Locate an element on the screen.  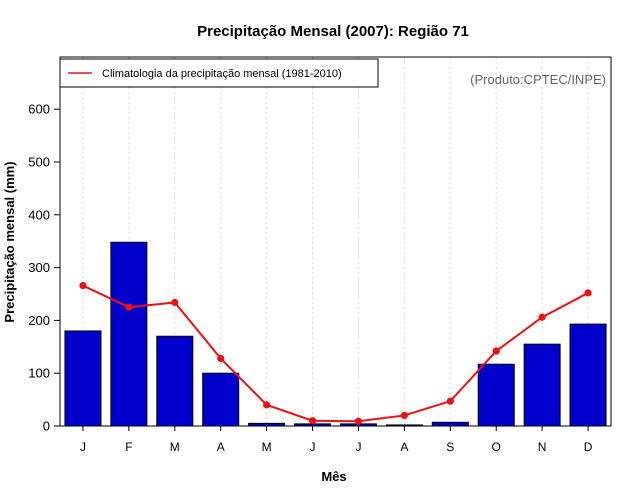
x-tick-label: S is located at coordinates (450, 447).